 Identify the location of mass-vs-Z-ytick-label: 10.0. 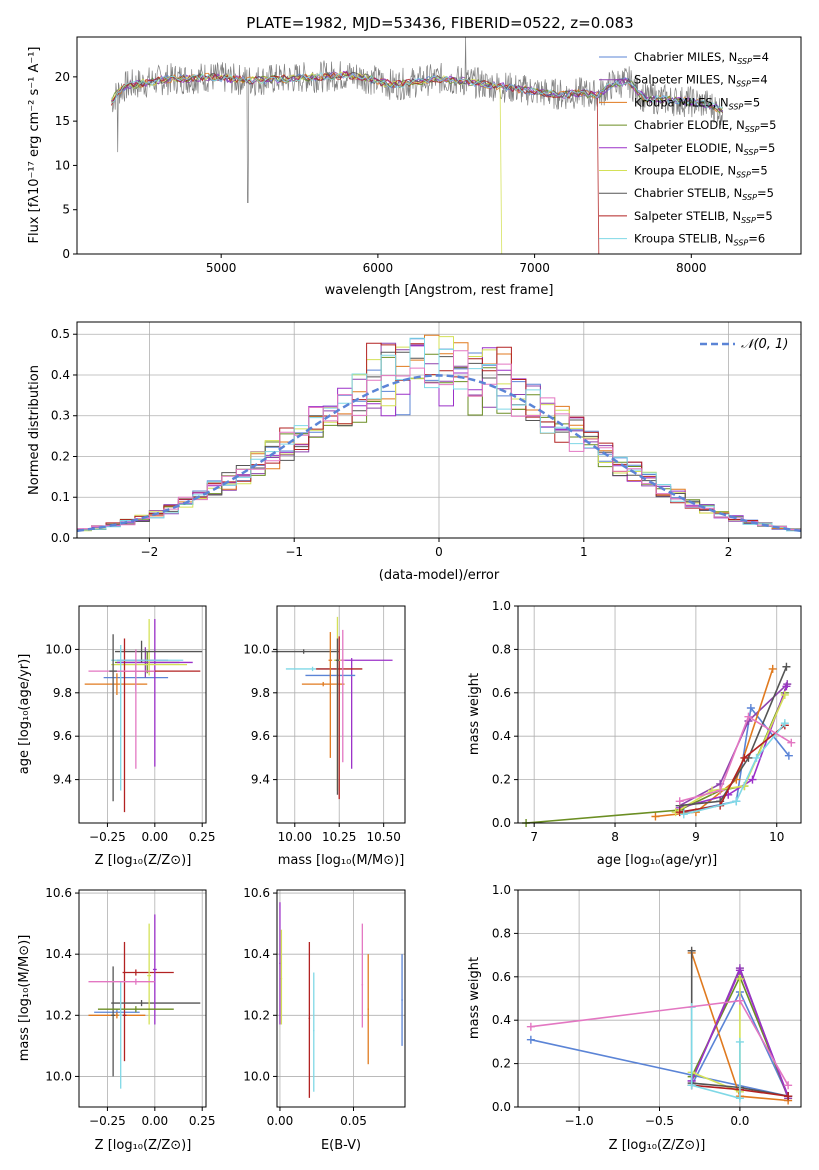
(58, 1076).